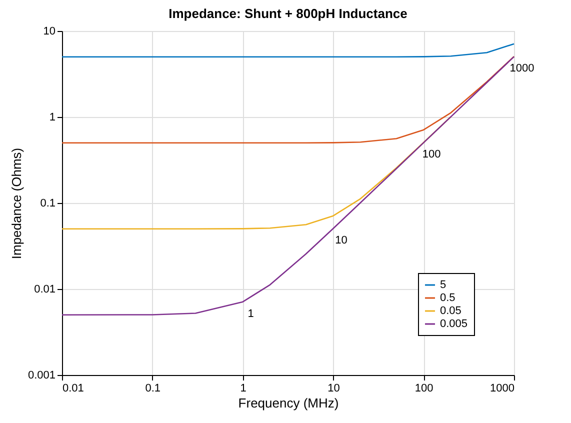  Describe the element at coordinates (45, 290) in the screenshot. I see `y-tick-label: 0.01` at that location.